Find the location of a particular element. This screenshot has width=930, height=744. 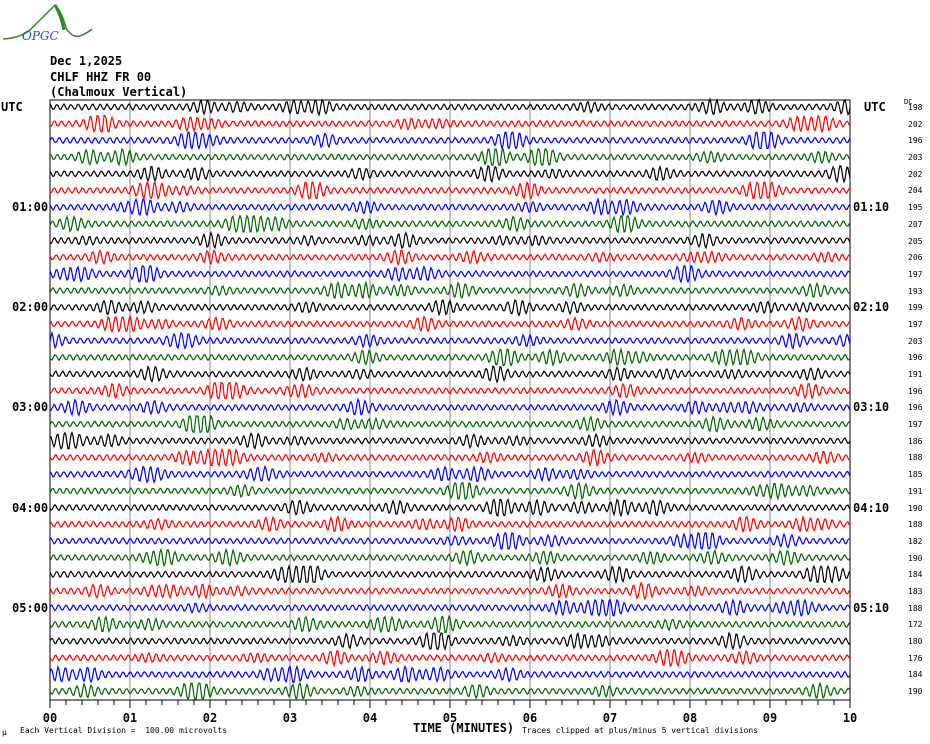

dc-offset-value: 186 is located at coordinates (915, 441).